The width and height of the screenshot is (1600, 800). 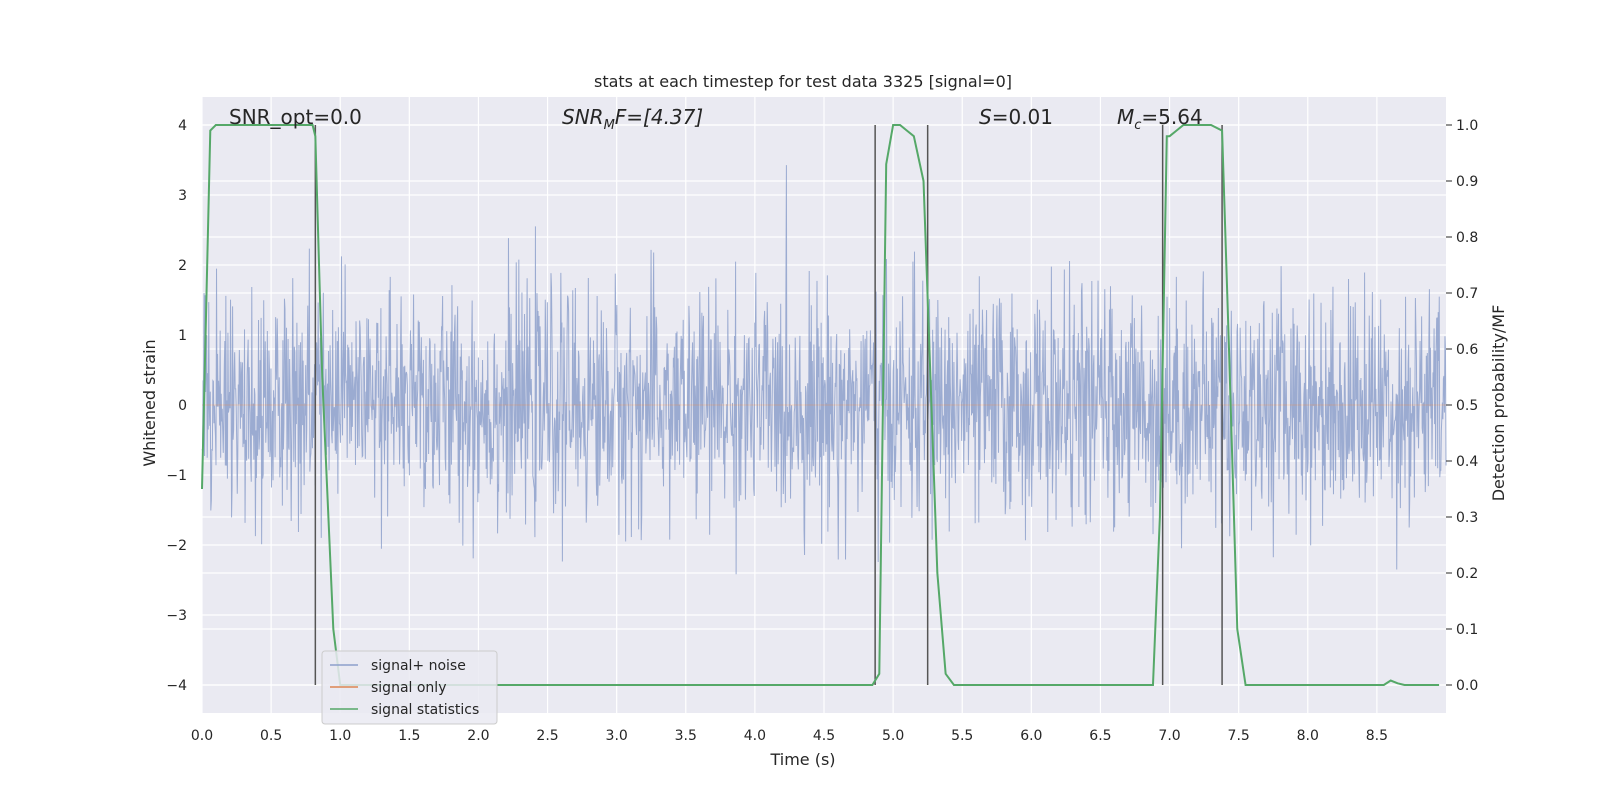 I want to click on left-y-tick-label: −1, so click(x=176, y=476).